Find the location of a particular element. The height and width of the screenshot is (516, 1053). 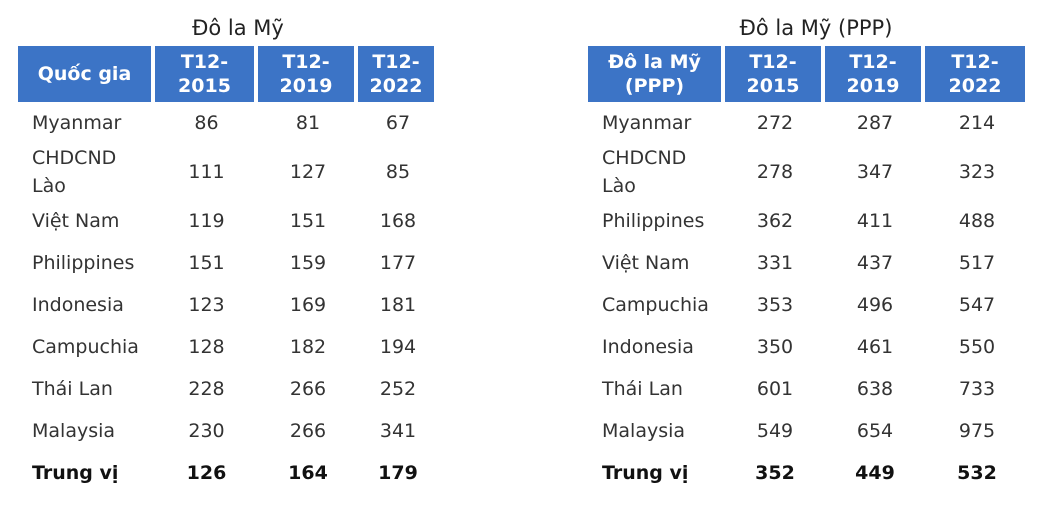

table-row: Việt Nam 119 151 168 is located at coordinates (238, 221).